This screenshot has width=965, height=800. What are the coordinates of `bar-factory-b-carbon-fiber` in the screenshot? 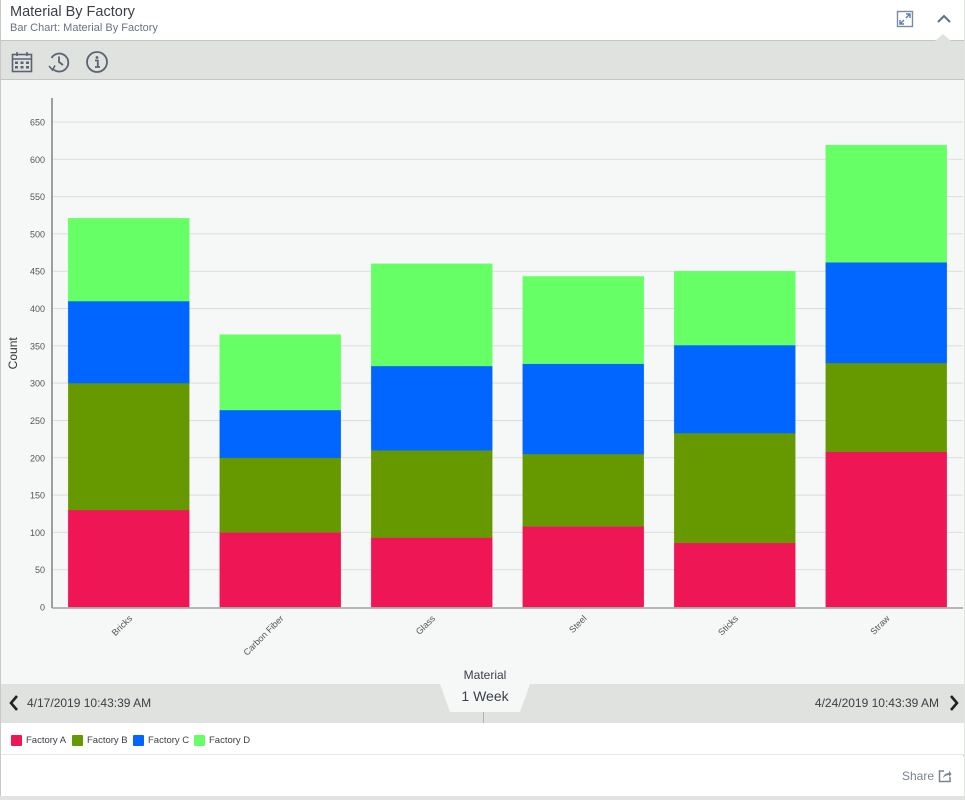 It's located at (280, 495).